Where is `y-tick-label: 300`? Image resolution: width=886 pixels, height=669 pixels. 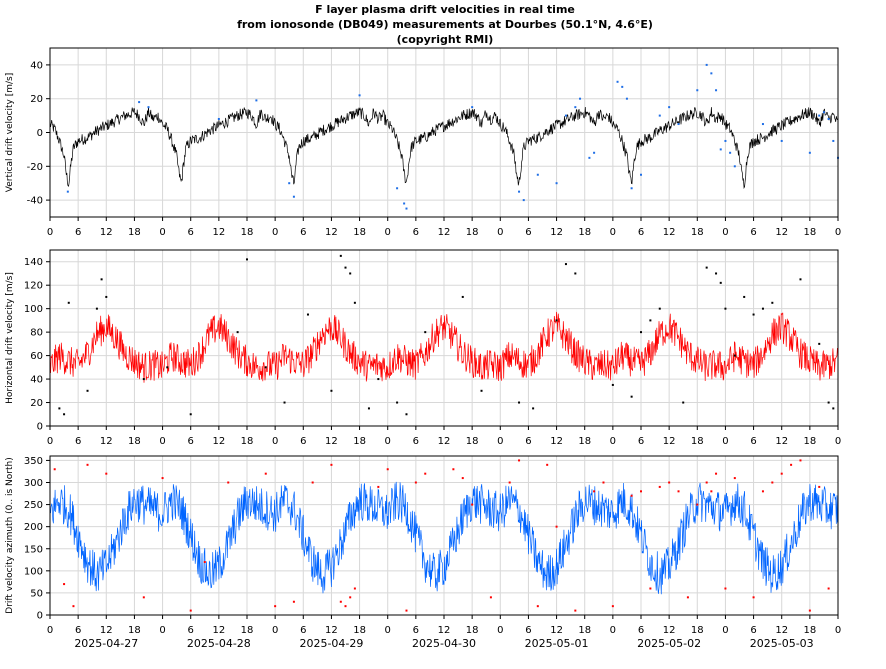 y-tick-label: 300 is located at coordinates (33, 483).